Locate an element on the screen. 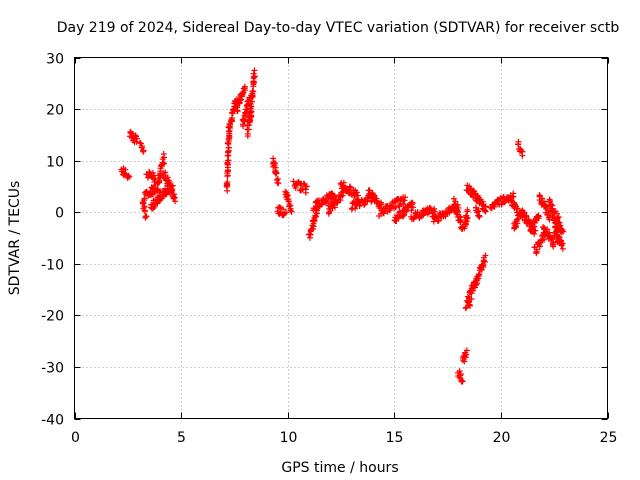  x-axis-label: GPS time / hours is located at coordinates (339, 468).